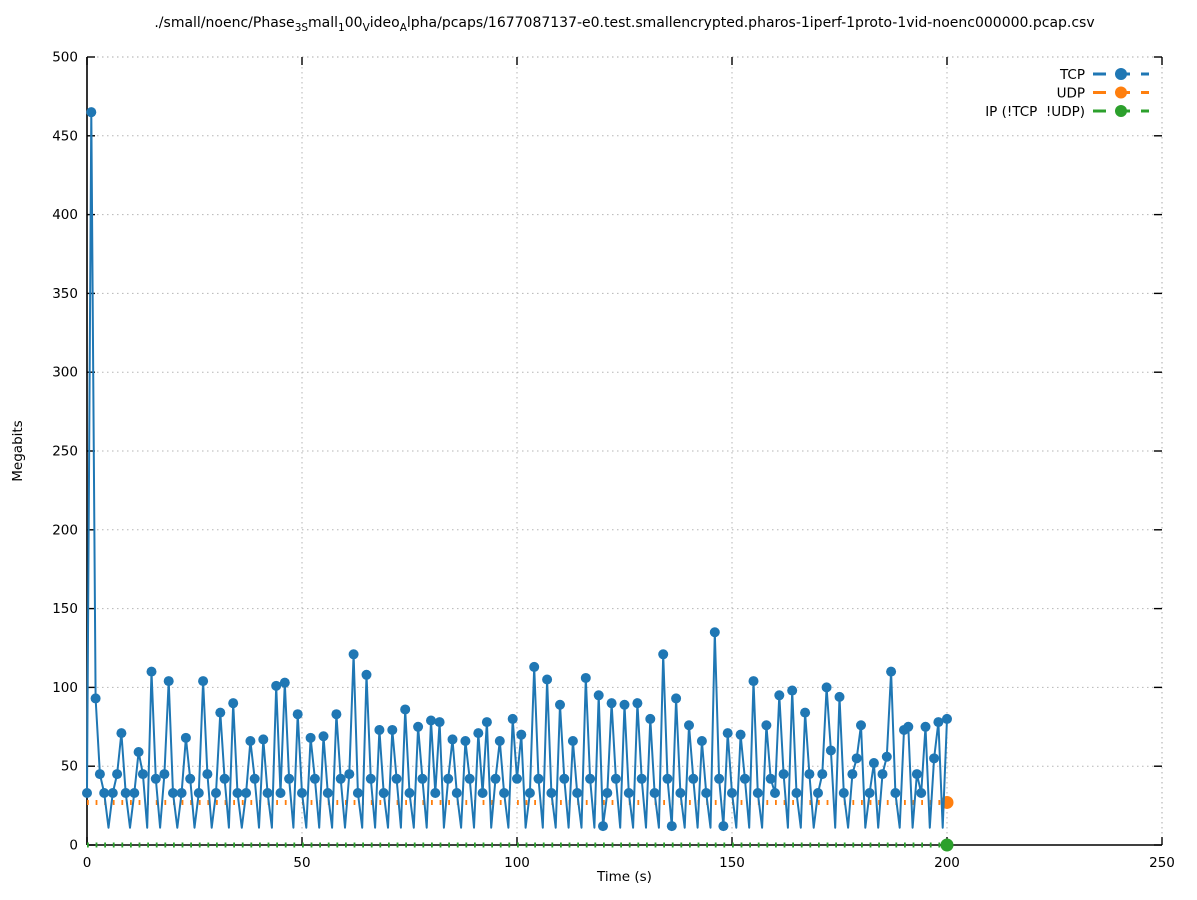 The image size is (1197, 900). Describe the element at coordinates (384, 23) in the screenshot. I see `title-segment: ideo` at that location.